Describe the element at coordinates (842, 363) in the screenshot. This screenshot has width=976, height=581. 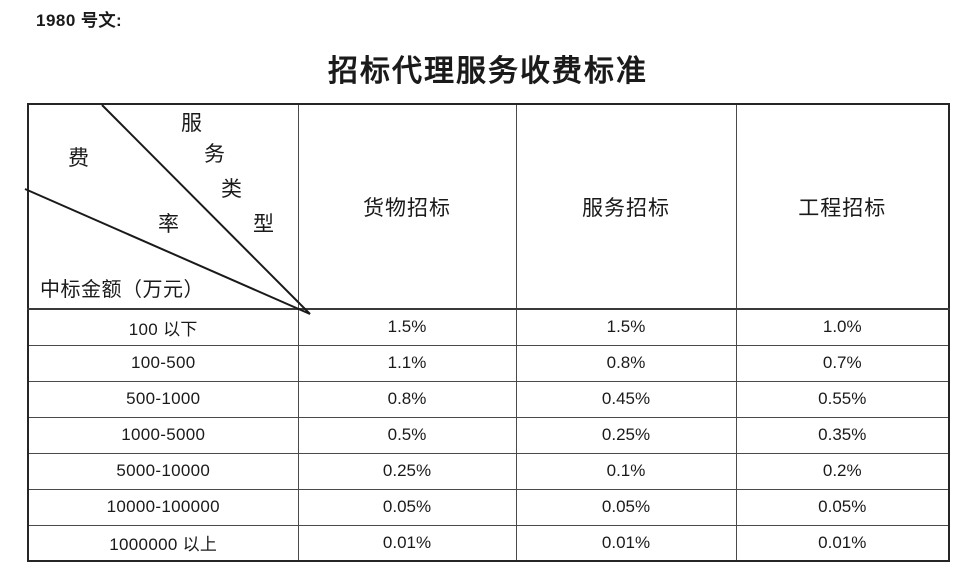
I see `rate-cell: 0.7%` at that location.